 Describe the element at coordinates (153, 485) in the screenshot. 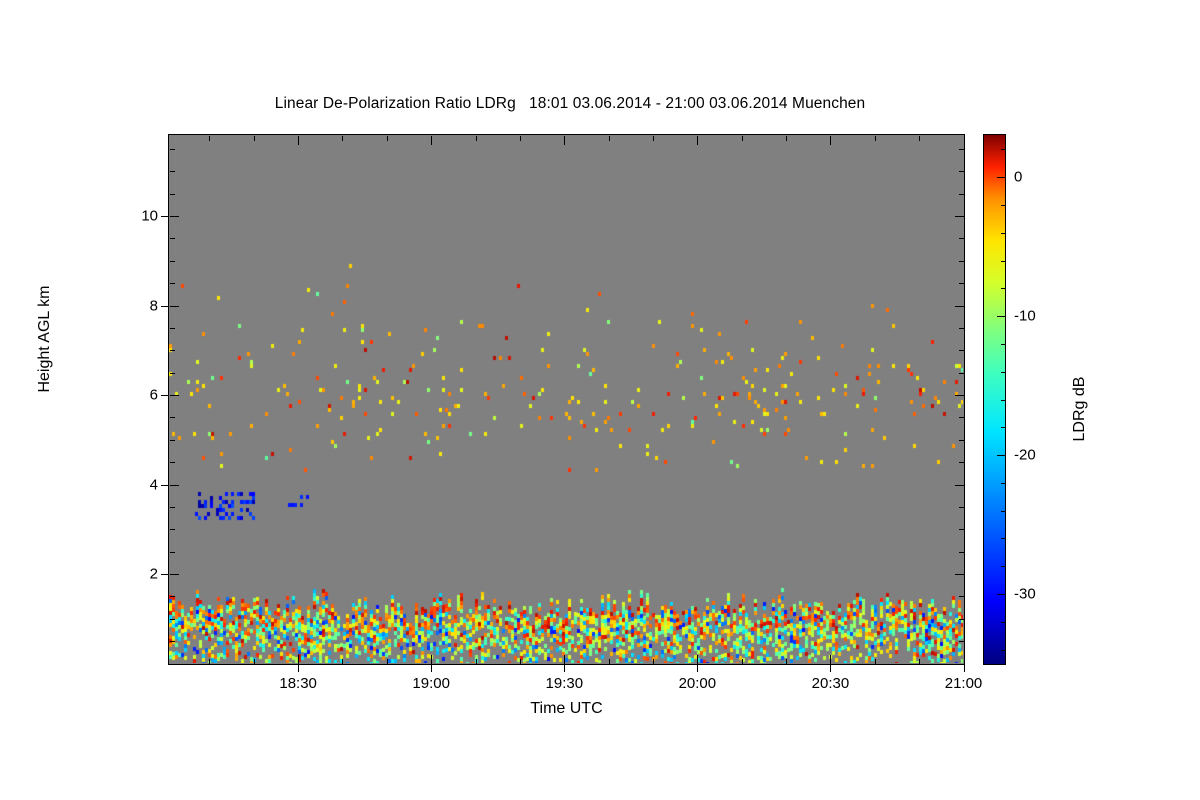

I see `y-tick-label: 4` at that location.